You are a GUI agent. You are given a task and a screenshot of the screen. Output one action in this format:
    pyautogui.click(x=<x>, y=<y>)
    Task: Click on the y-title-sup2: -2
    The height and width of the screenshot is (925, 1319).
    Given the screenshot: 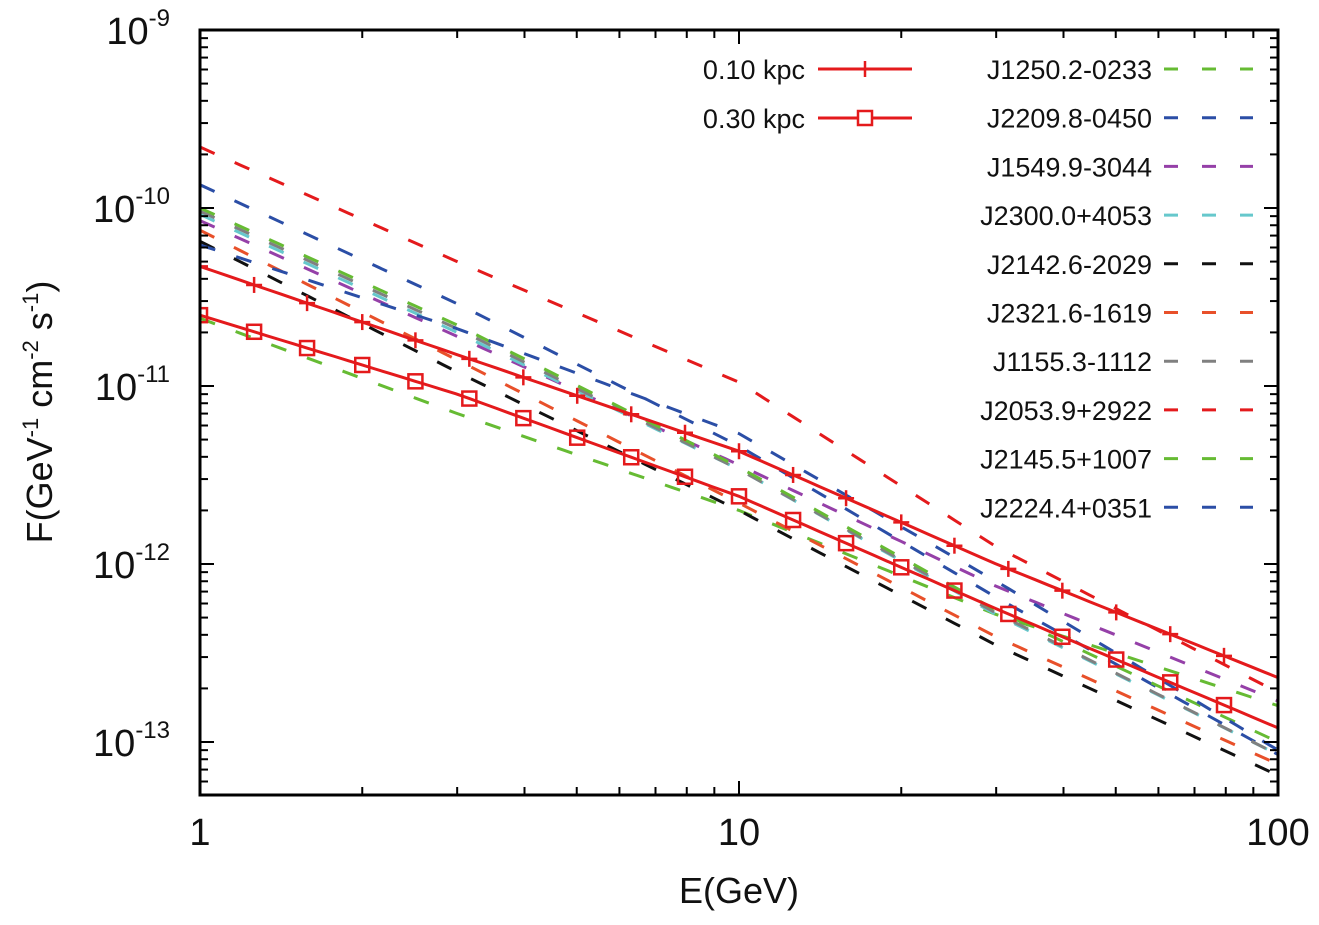 What is the action you would take?
    pyautogui.click(x=30, y=350)
    